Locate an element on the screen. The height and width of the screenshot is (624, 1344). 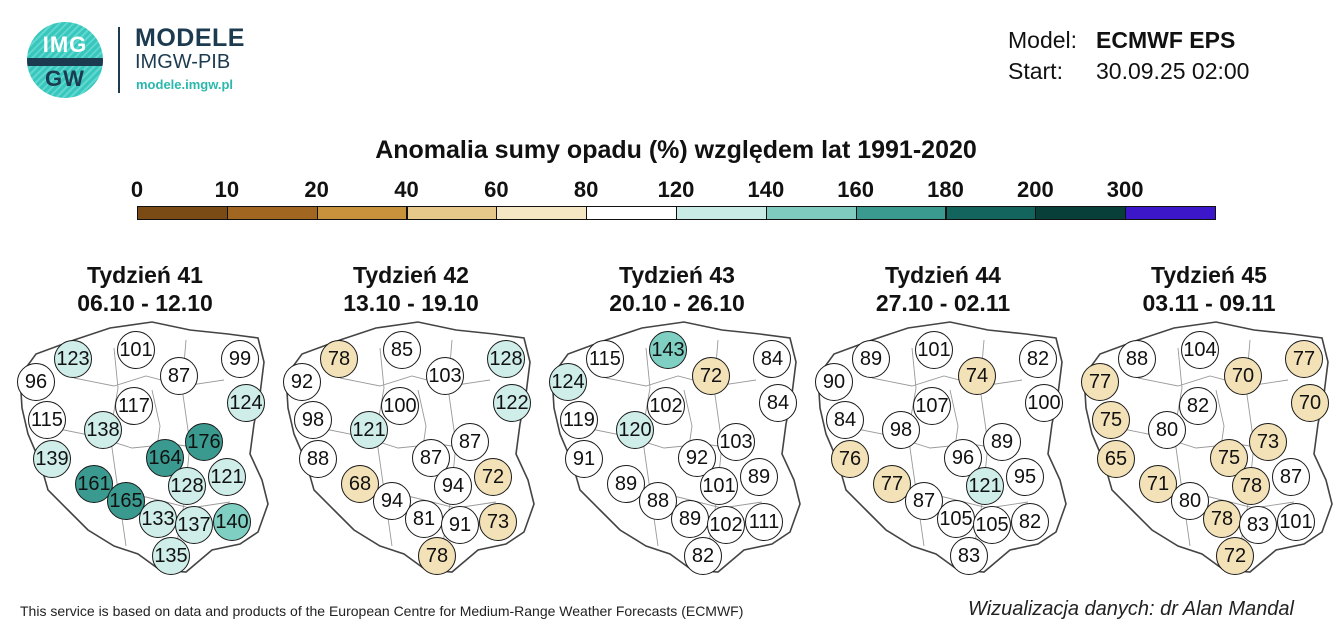
anomaly-value-bubble: 68 is located at coordinates (360, 484).